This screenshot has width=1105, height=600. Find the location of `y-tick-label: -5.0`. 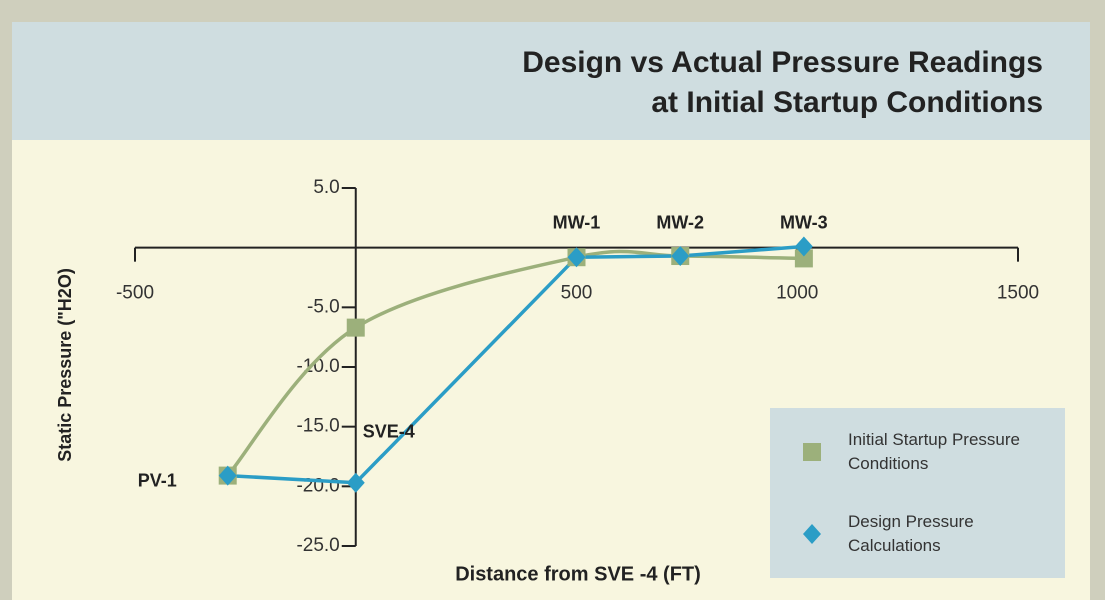

y-tick-label: -5.0 is located at coordinates (323, 306).